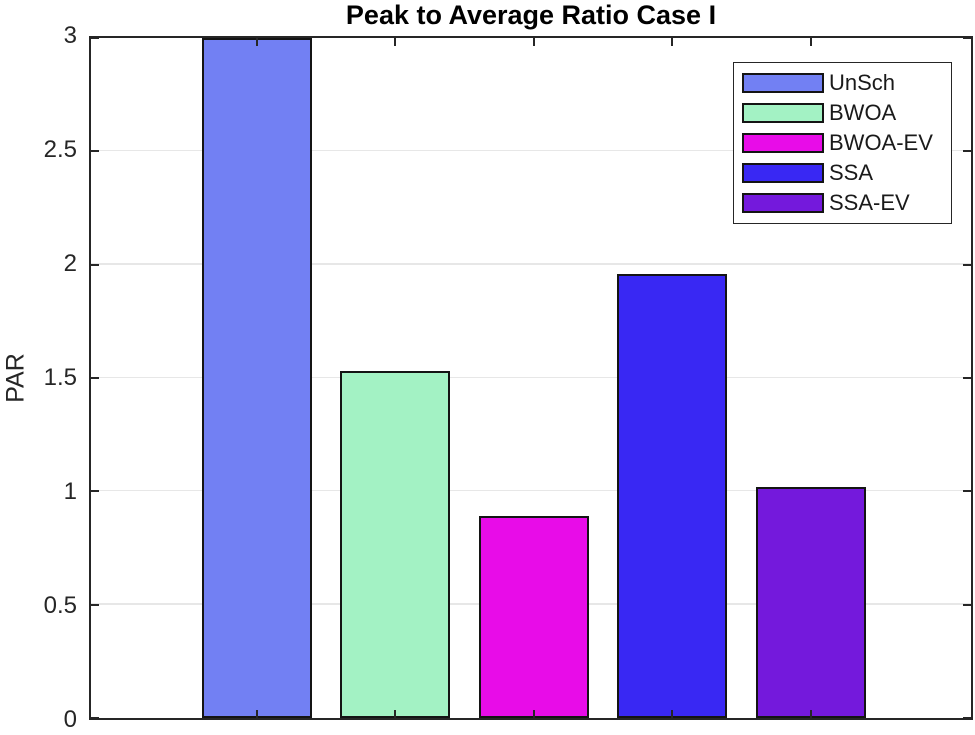 The width and height of the screenshot is (975, 735). I want to click on legend-entry-ssa-ev: SSA-EV, so click(842, 203).